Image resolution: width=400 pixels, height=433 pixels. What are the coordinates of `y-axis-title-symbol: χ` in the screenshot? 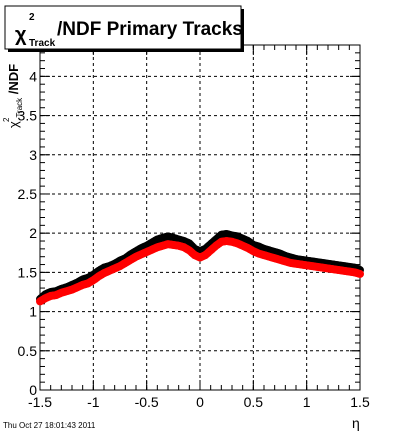 It's located at (13, 124).